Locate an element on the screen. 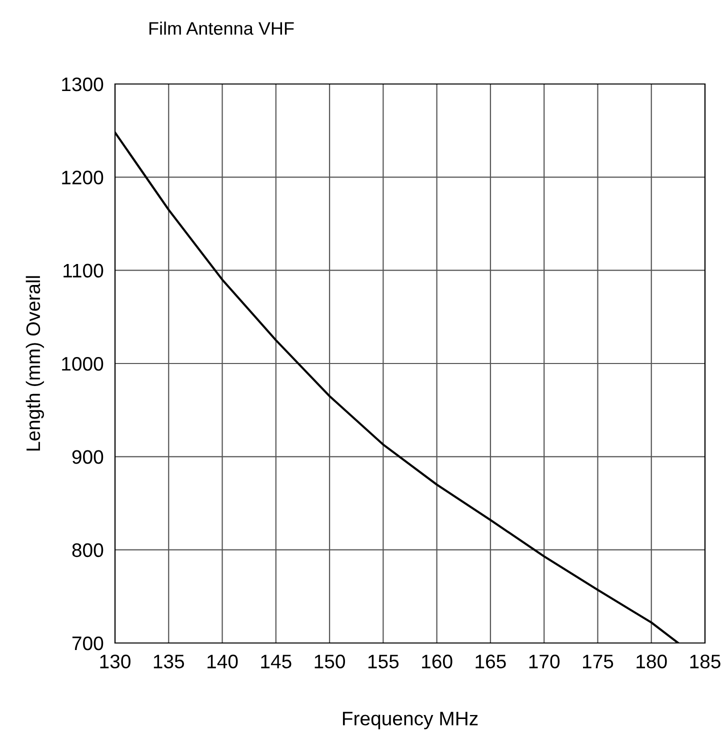 The image size is (728, 742). x-tick-label: 145 is located at coordinates (276, 661).